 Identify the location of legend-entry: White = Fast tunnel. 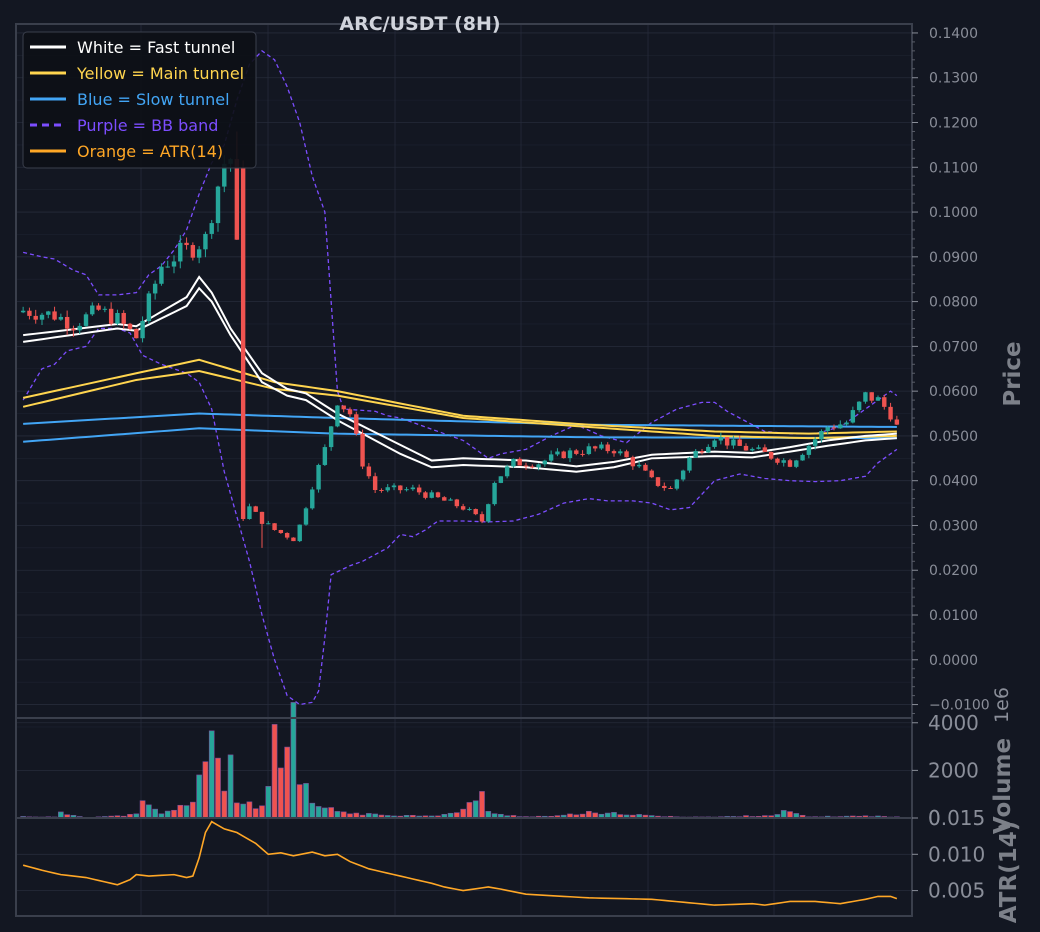
(132, 47).